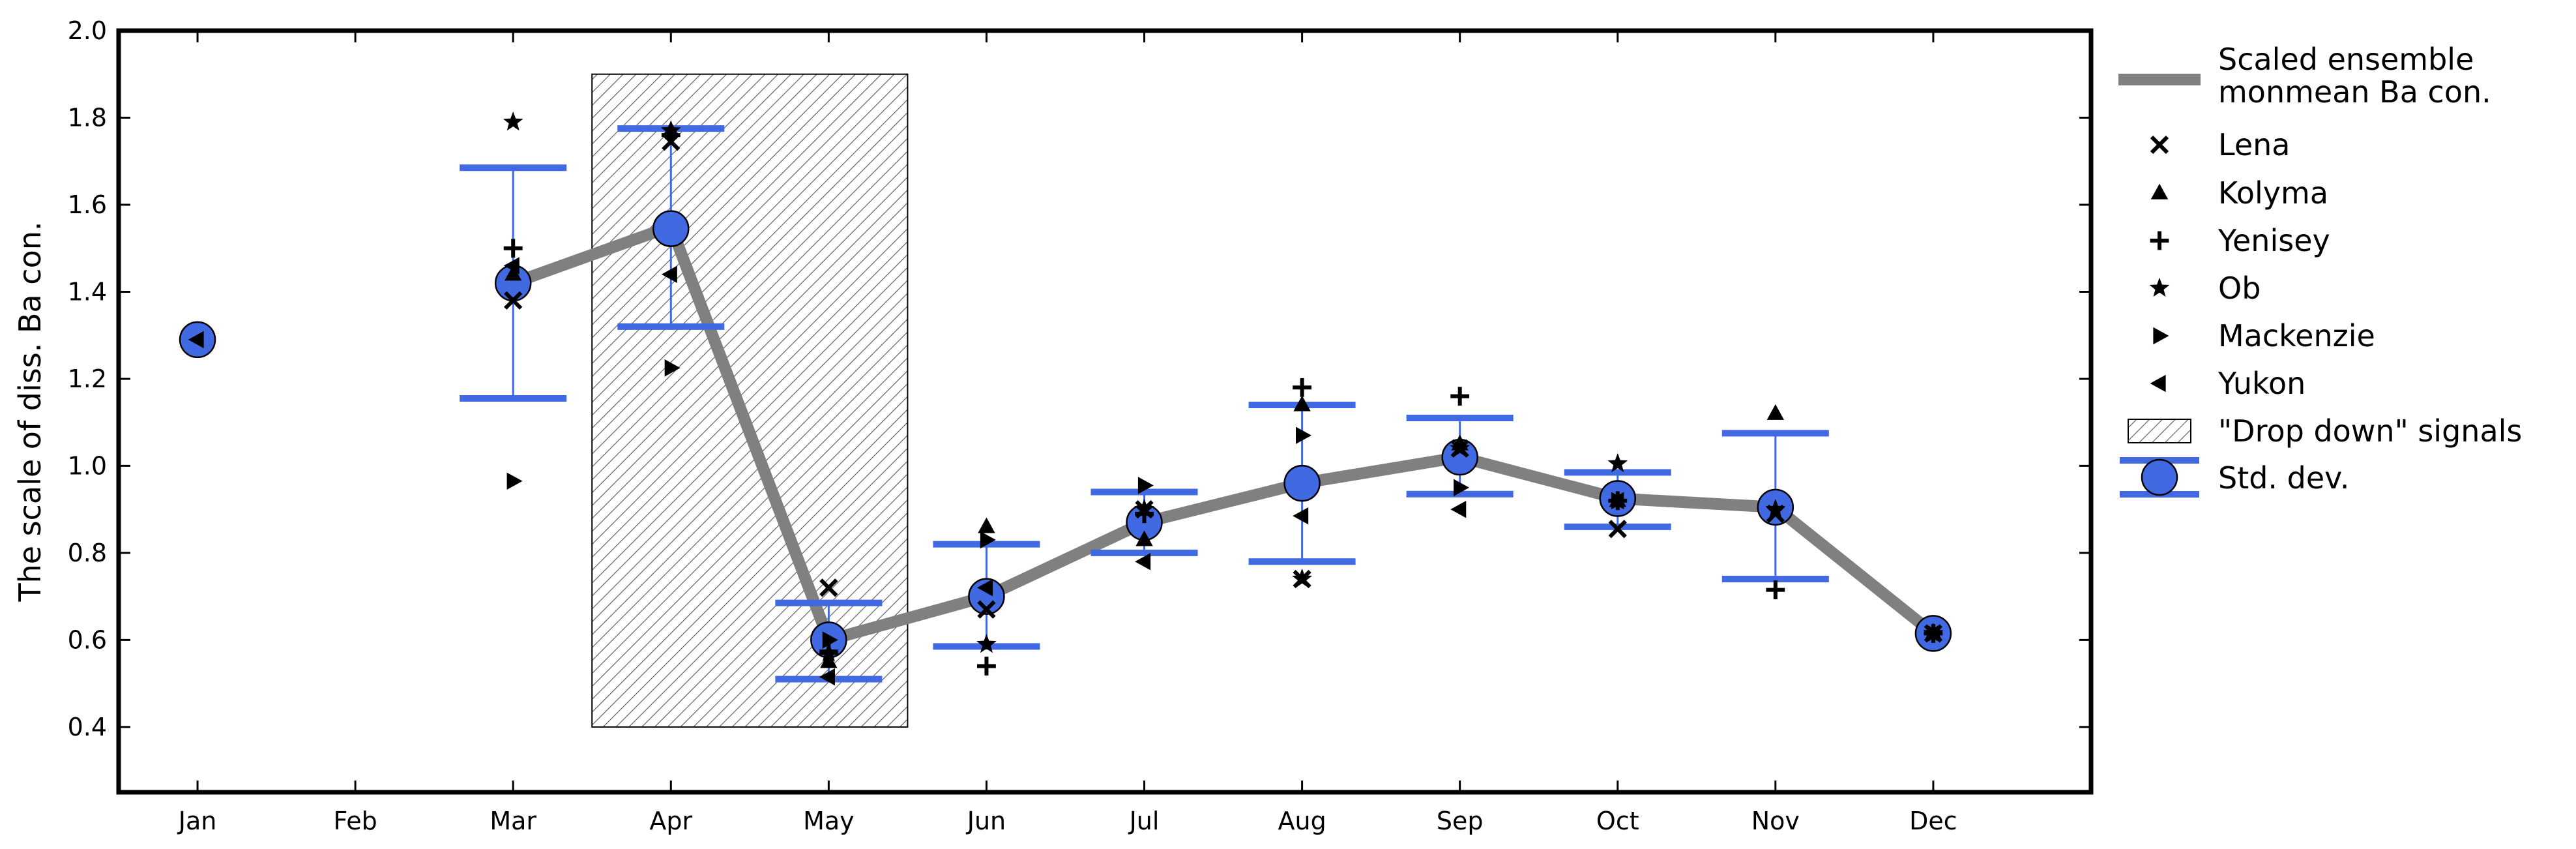 This screenshot has height=849, width=2576. What do you see at coordinates (986, 821) in the screenshot?
I see `x-tick-label: Jun` at bounding box center [986, 821].